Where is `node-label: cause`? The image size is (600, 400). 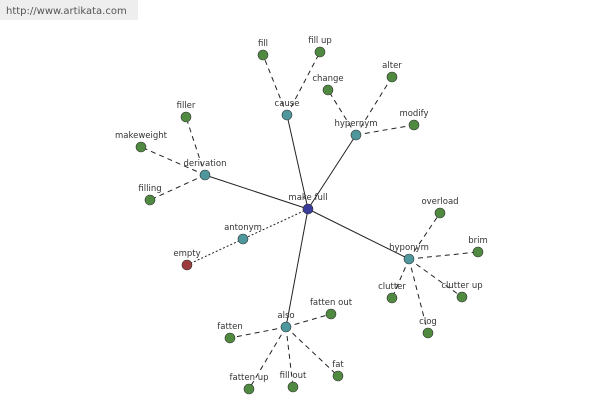
node-label: cause is located at coordinates (287, 104).